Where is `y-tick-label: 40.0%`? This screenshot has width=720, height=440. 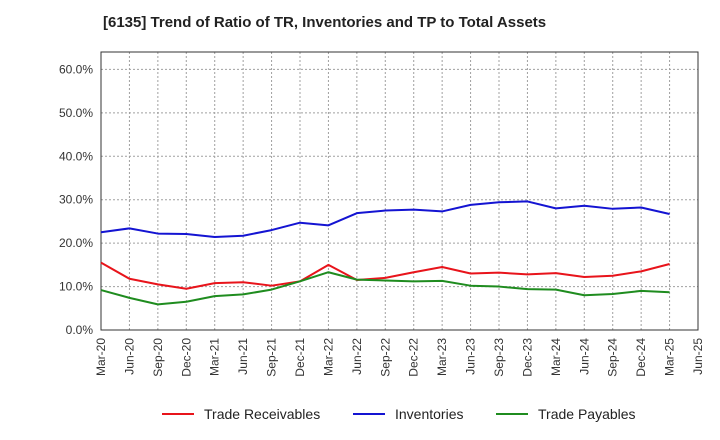 y-tick-label: 40.0% is located at coordinates (76, 156).